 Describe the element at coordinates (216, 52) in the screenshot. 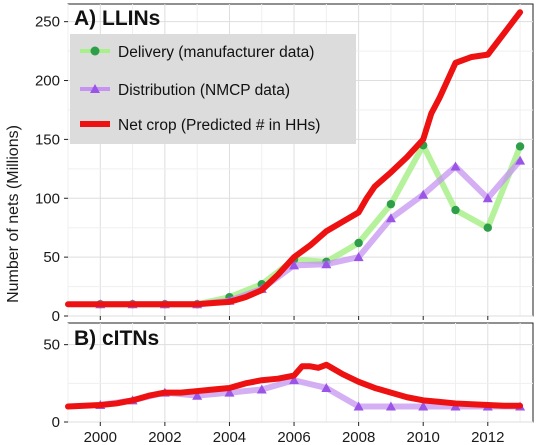

I see `legend-label-delivery: Delivery (manufacturer data)` at that location.